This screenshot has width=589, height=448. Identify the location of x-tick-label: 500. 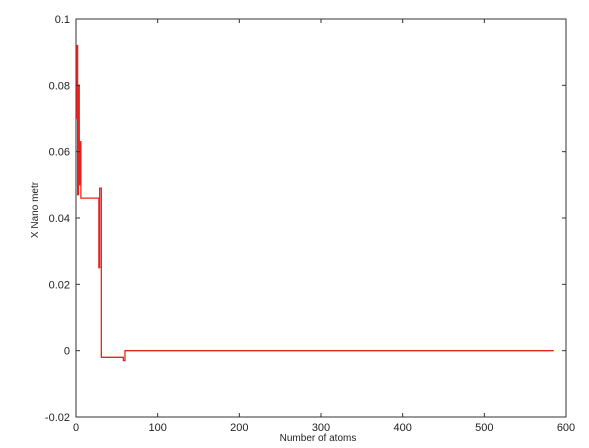
(484, 428).